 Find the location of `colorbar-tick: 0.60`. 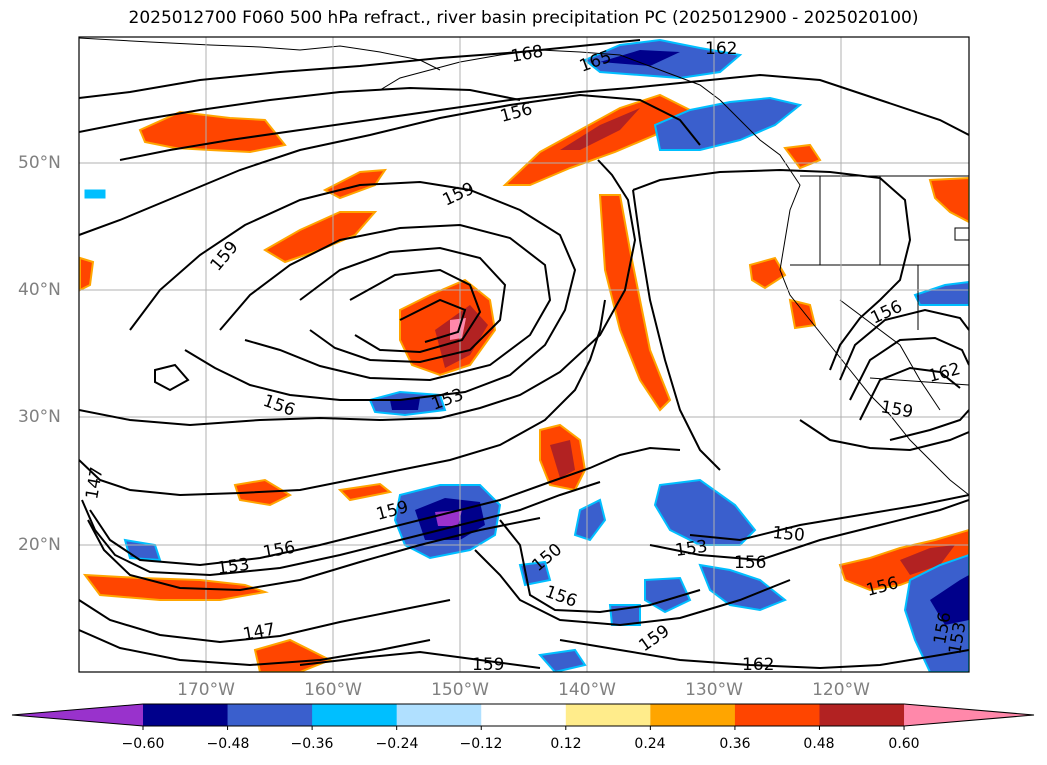

colorbar-tick: 0.60 is located at coordinates (904, 744).